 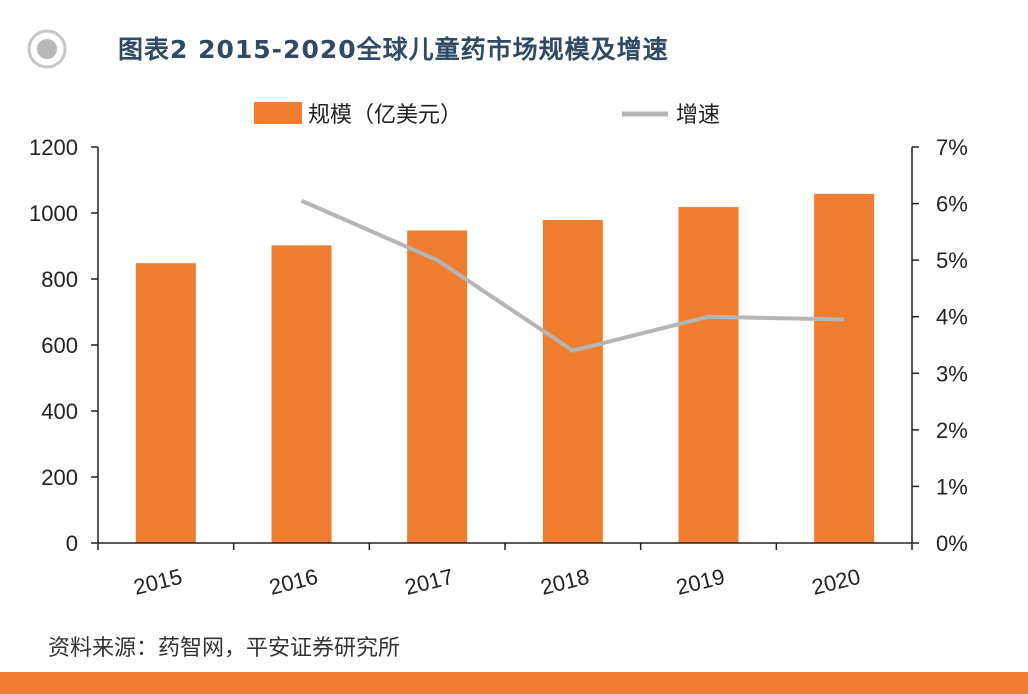 What do you see at coordinates (437, 387) in the screenshot?
I see `bar-2017` at bounding box center [437, 387].